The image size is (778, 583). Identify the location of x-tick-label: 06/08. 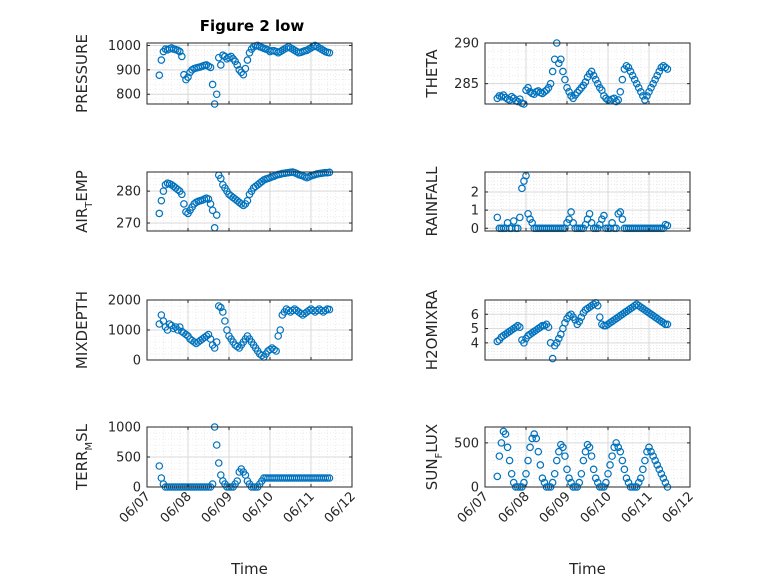
(514, 507).